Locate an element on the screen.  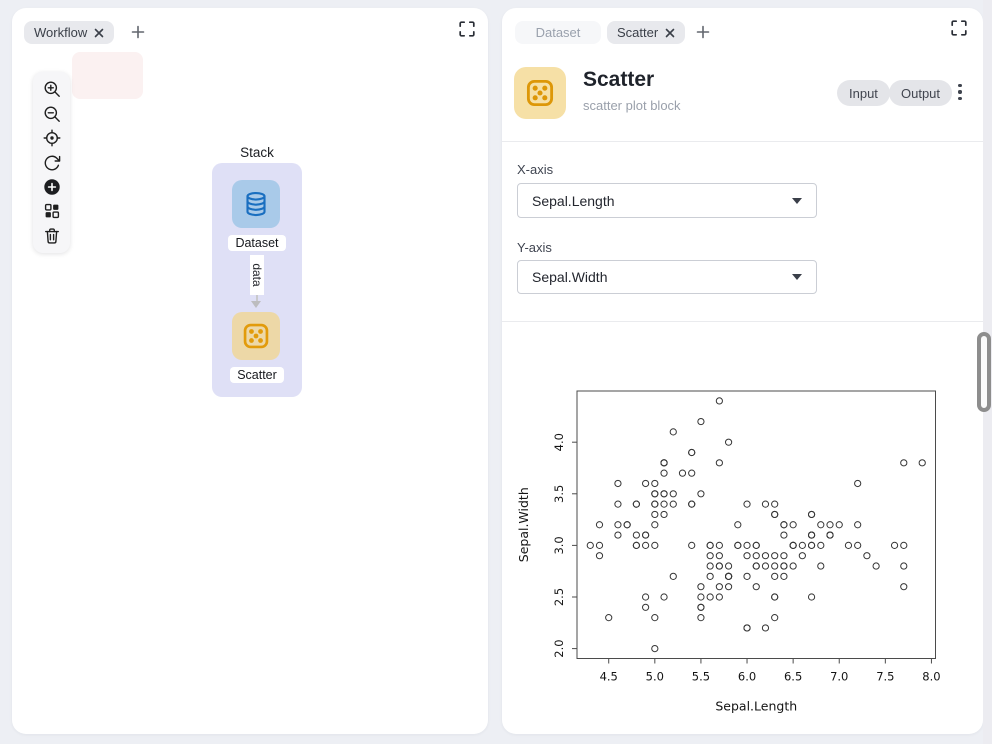
svg-text: 2.5 is located at coordinates (559, 597).